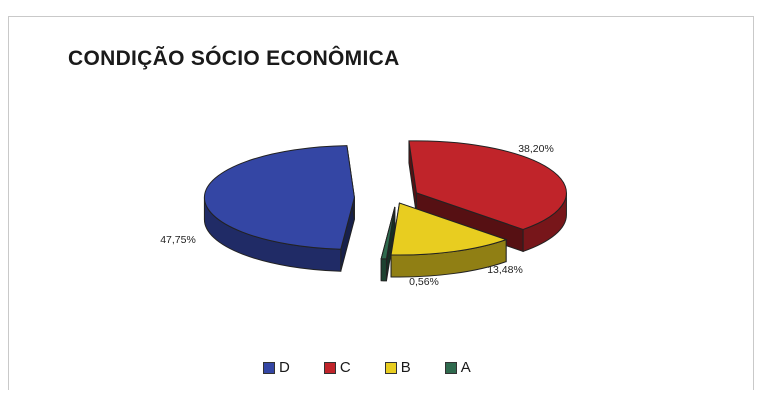 The image size is (766, 394). What do you see at coordinates (337, 367) in the screenshot?
I see `legend-item-c: C` at bounding box center [337, 367].